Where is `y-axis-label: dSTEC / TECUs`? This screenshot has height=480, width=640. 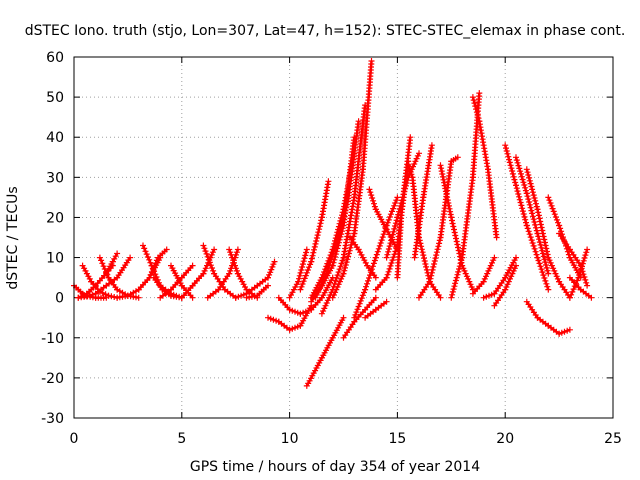
y-axis-label: dSTEC / TECUs is located at coordinates (13, 237).